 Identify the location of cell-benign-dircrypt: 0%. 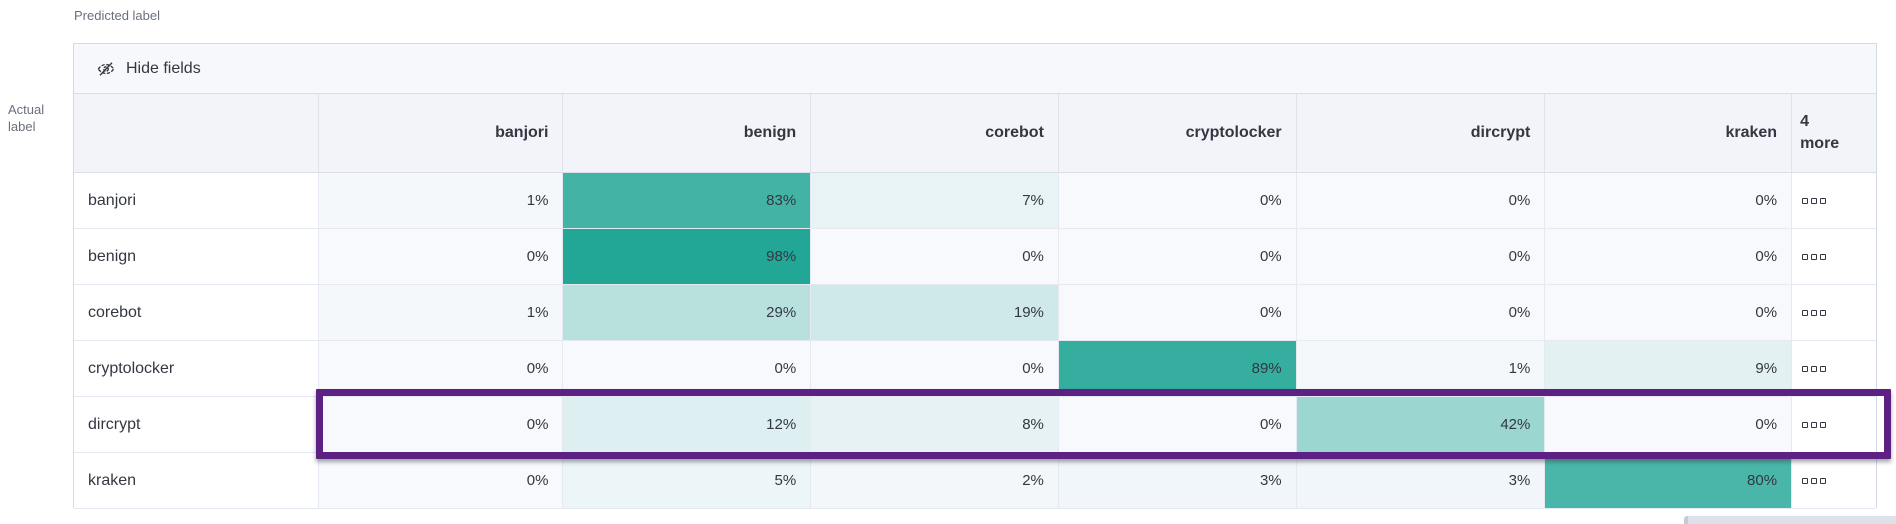
(1421, 257).